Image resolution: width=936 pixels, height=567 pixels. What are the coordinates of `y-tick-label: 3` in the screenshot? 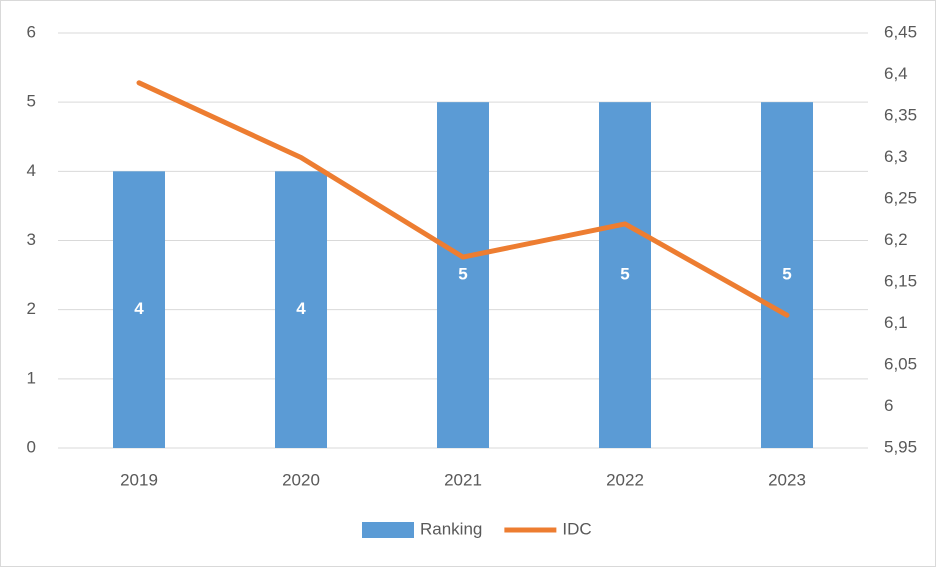 It's located at (31, 239).